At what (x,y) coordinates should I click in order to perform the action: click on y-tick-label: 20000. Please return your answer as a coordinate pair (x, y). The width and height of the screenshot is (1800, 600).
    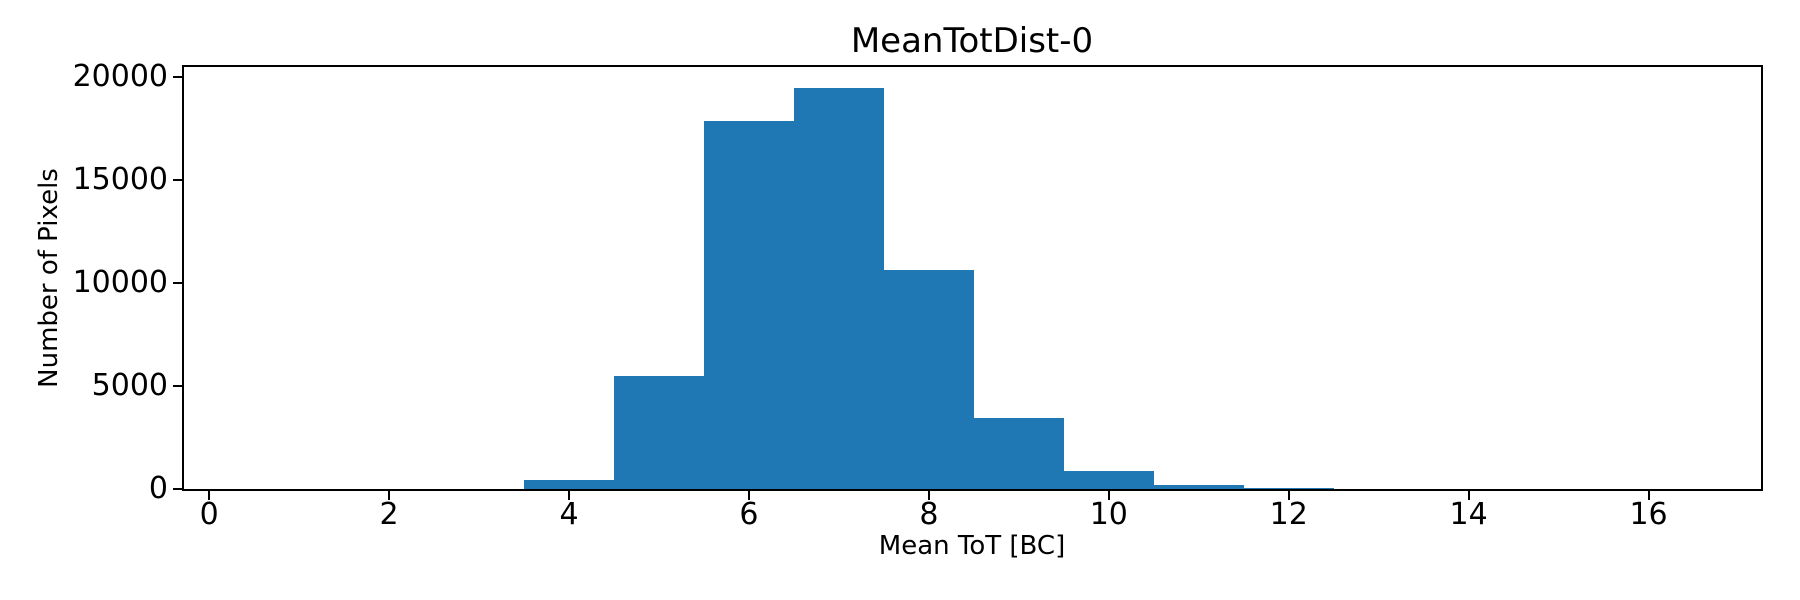
    Looking at the image, I should click on (120, 76).